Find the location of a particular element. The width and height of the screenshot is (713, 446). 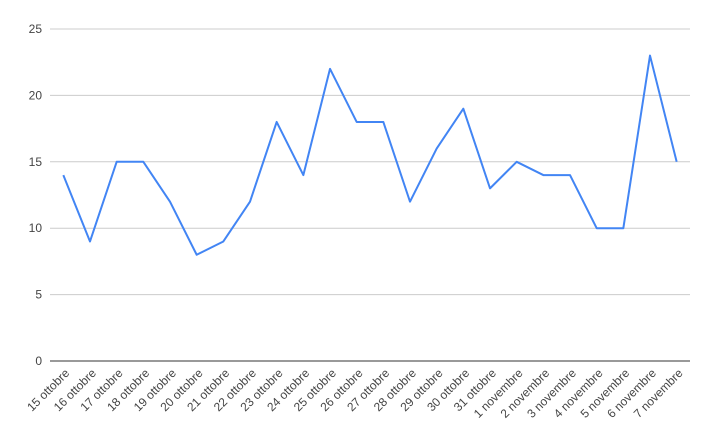

y-tick-label: 5 is located at coordinates (38, 295).